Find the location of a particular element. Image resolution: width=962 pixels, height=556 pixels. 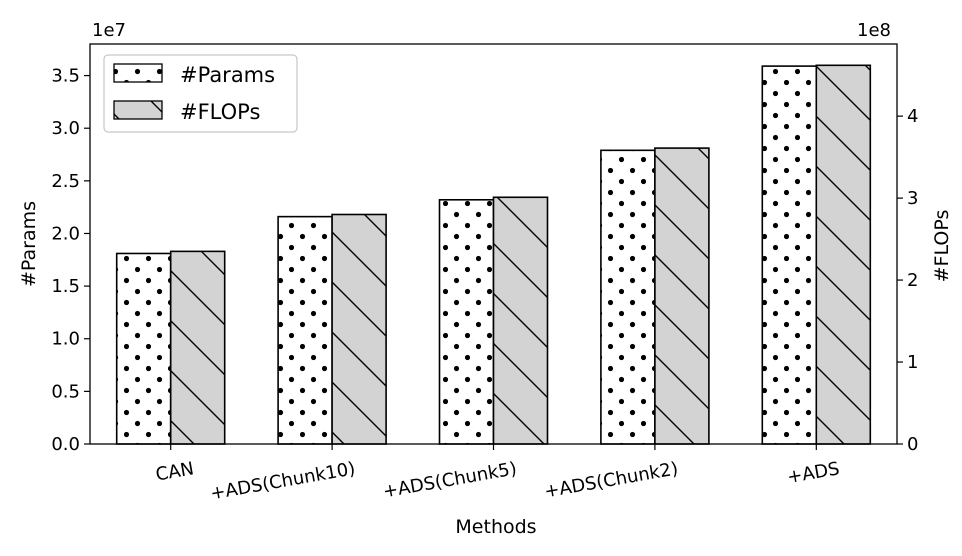

y-axis-label-left: #Params is located at coordinates (29, 244).